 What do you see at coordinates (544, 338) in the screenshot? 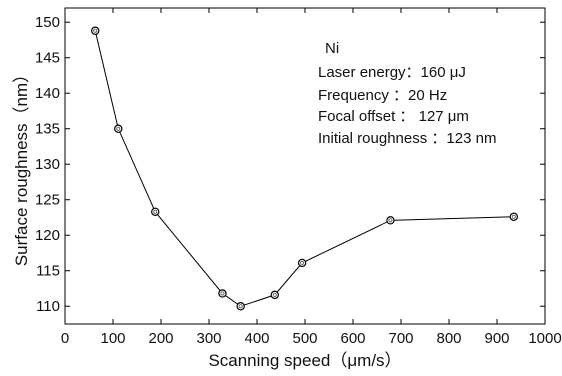
I see `x-tick-label: 1000` at bounding box center [544, 338].